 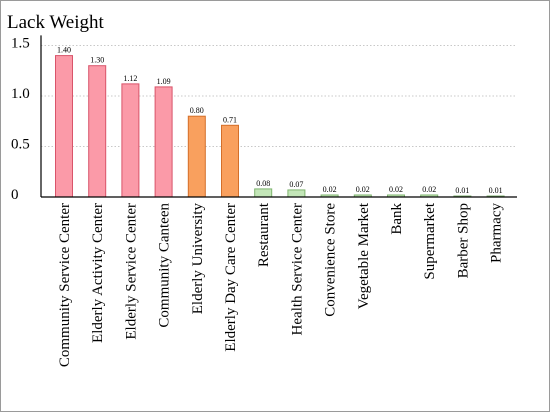 I want to click on data-label: 0.08, so click(x=263, y=183).